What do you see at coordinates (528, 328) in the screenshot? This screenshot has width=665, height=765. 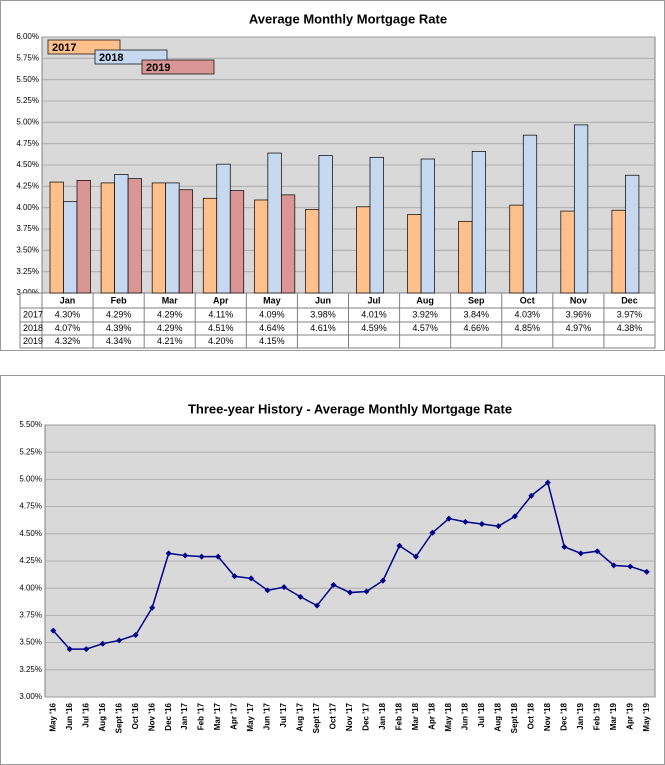 I see `data-label: 4.85%` at bounding box center [528, 328].